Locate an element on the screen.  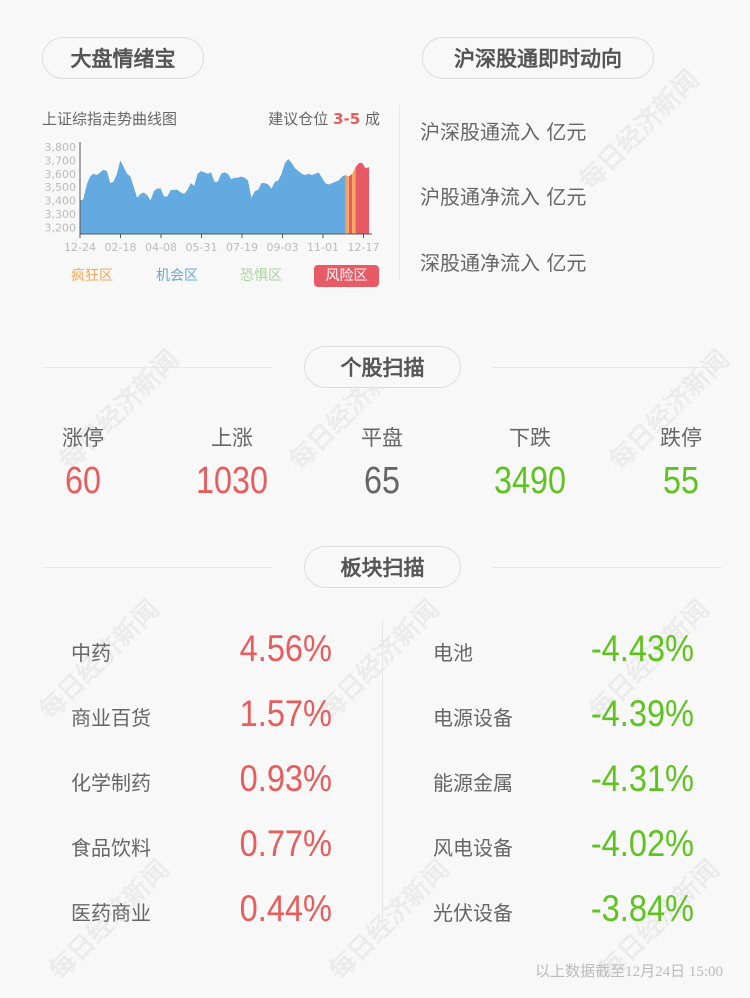
x-tick-label: 12-24 is located at coordinates (80, 247).